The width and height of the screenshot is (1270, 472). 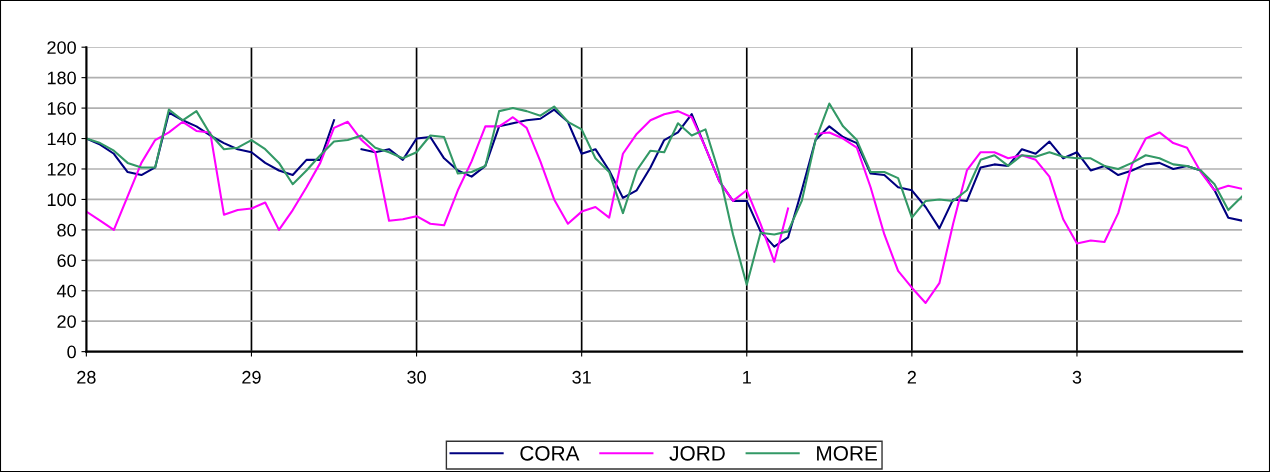 What do you see at coordinates (71, 352) in the screenshot?
I see `y-tick-label: 0` at bounding box center [71, 352].